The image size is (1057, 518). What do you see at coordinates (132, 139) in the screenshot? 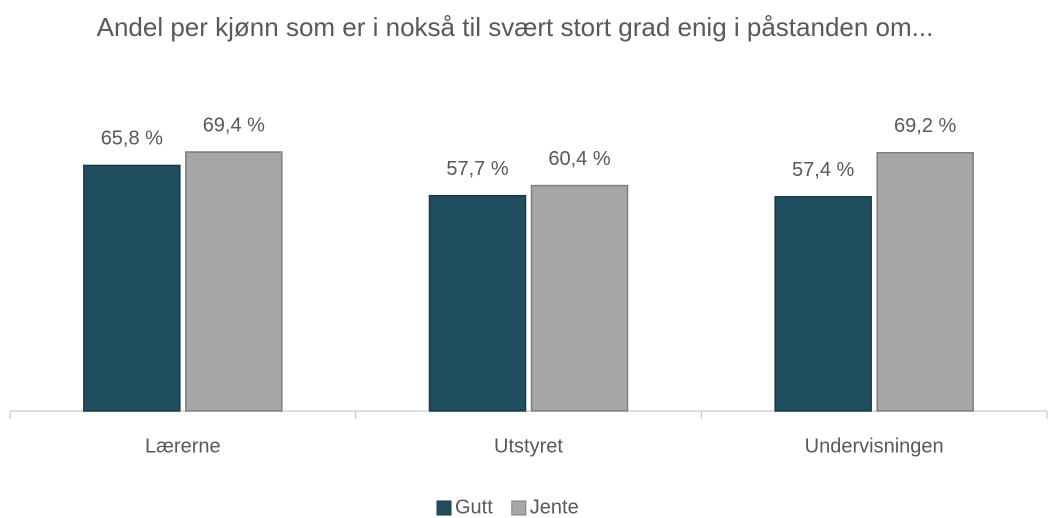
I see `data-label: 65,8 %` at bounding box center [132, 139].